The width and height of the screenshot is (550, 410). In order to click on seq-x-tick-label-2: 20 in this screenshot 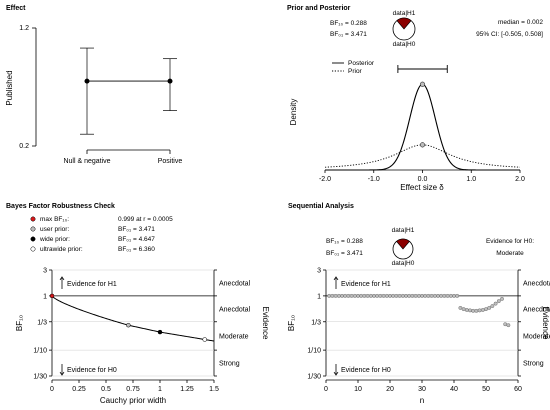, I will do `click(390, 389)`.